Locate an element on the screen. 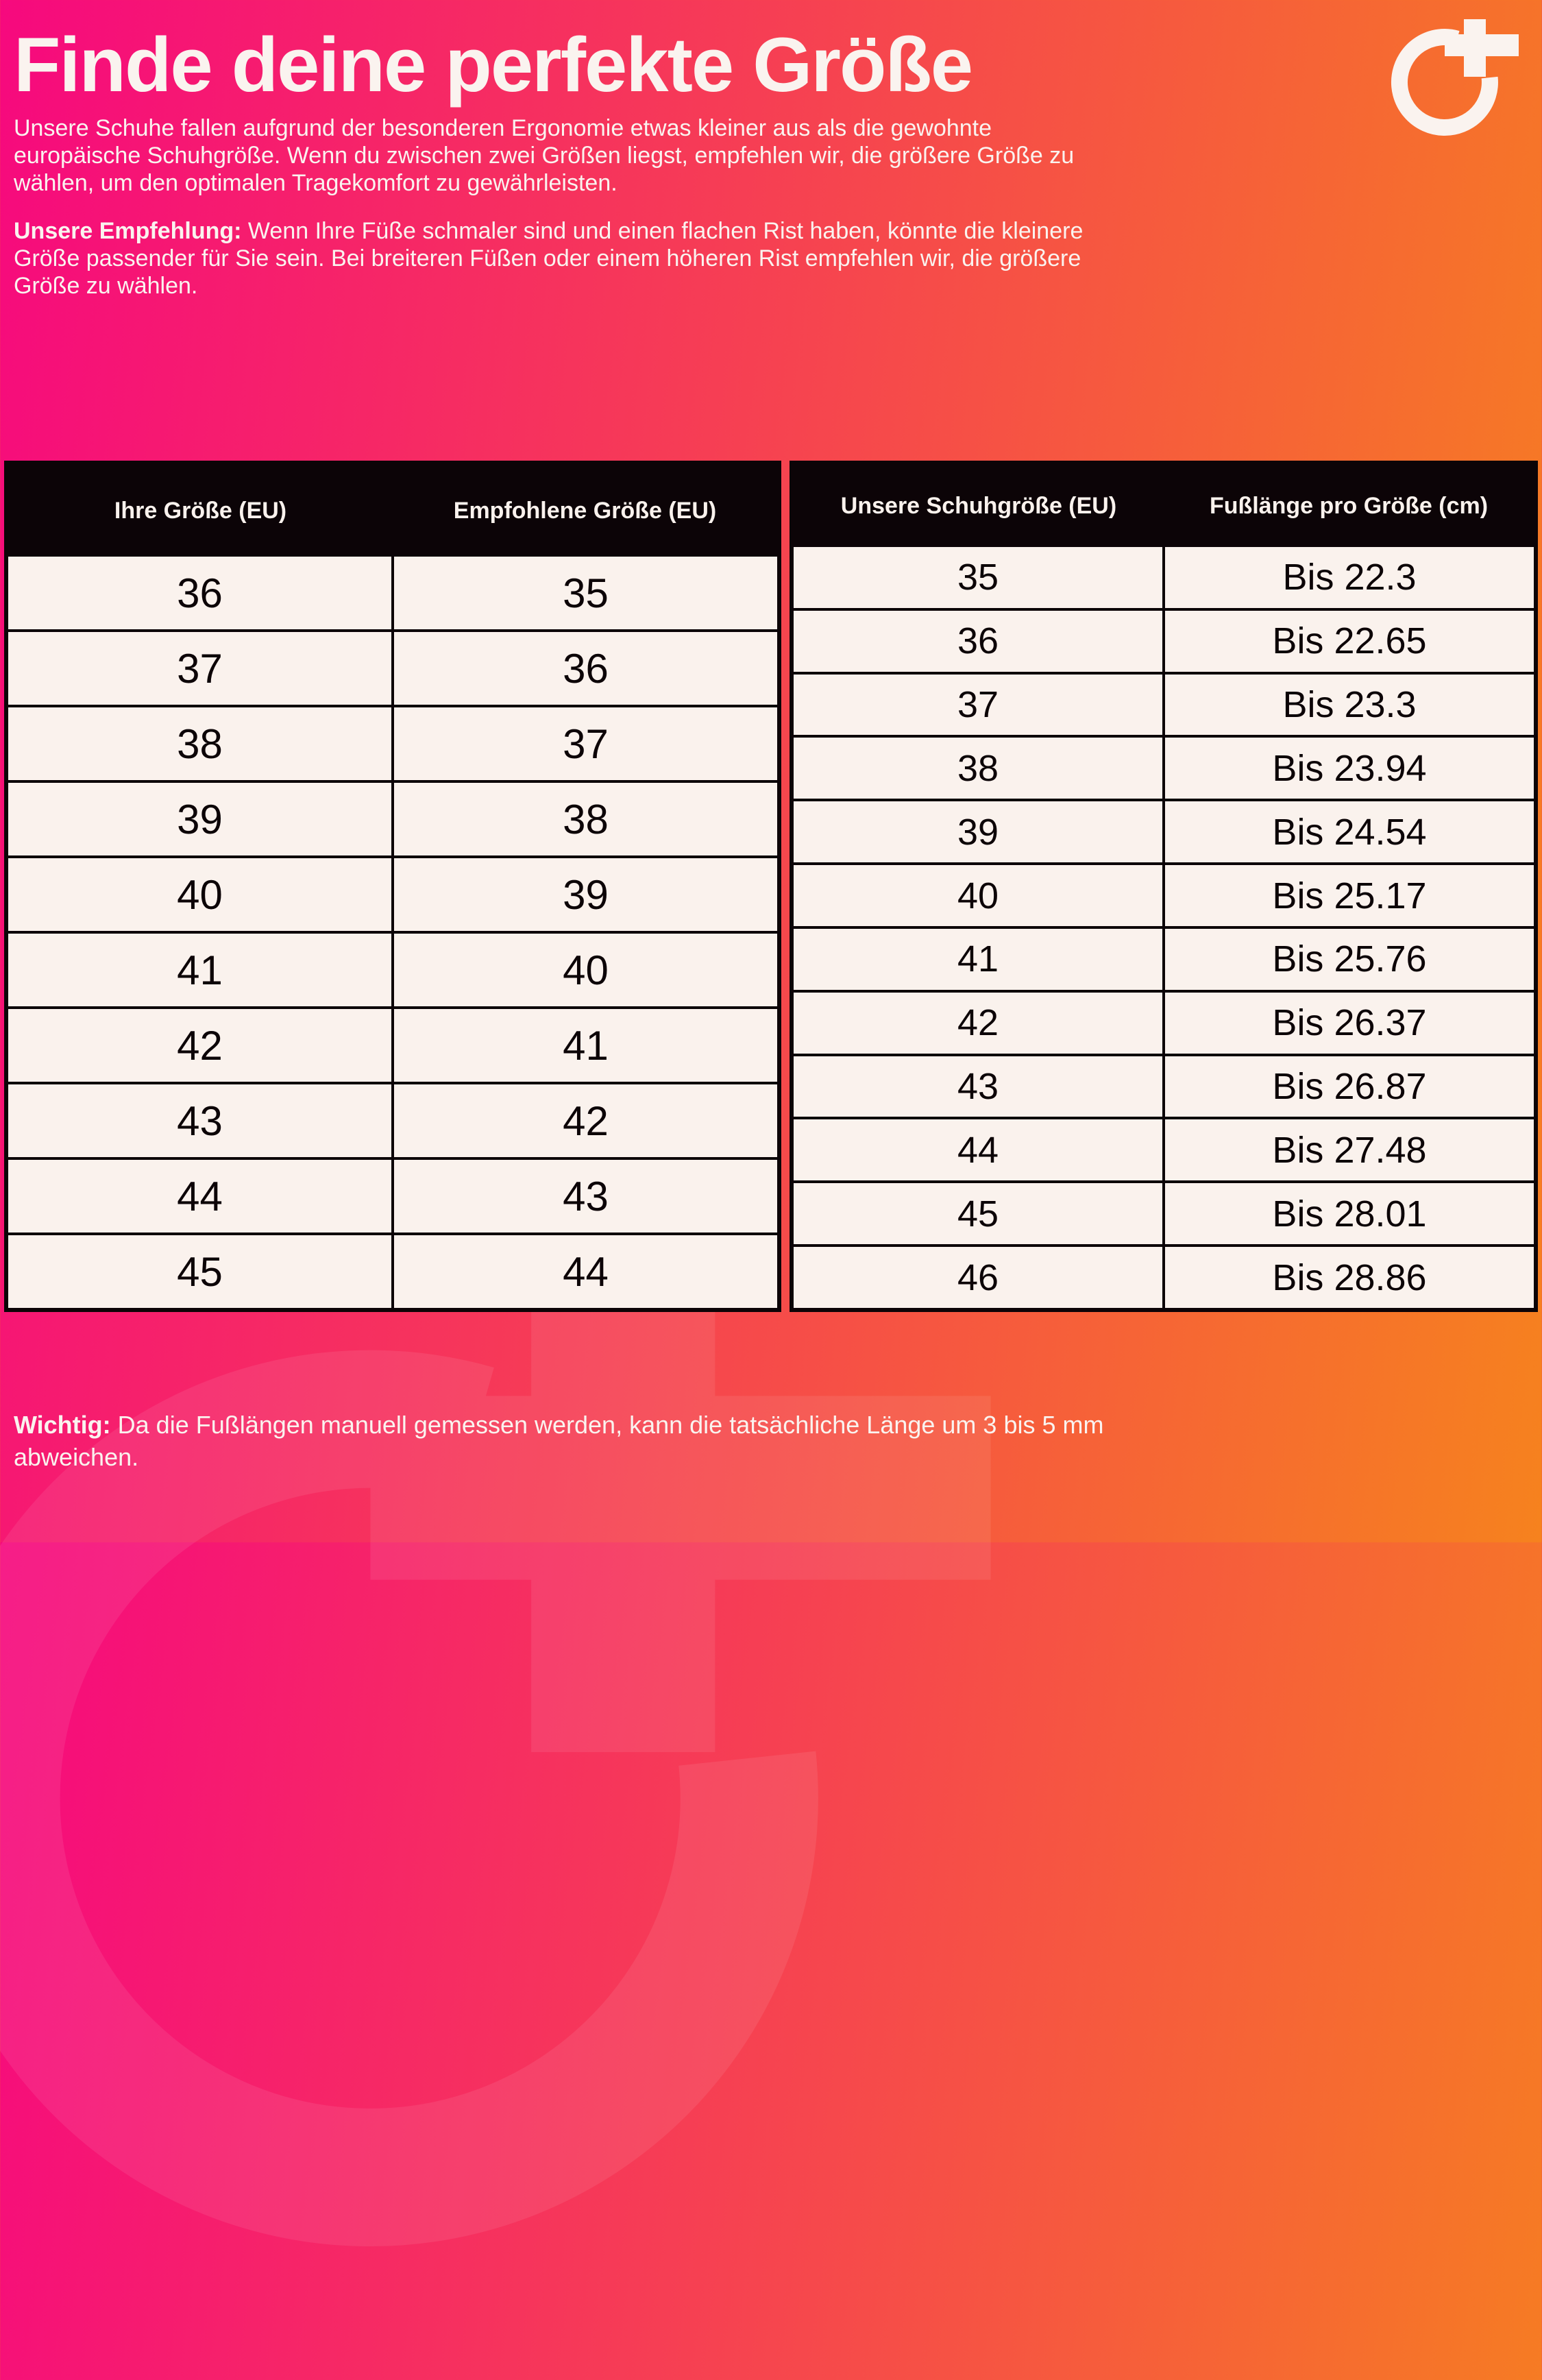 This screenshot has width=1542, height=2380. column-header: Empfohlene Größe (EU) is located at coordinates (585, 510).